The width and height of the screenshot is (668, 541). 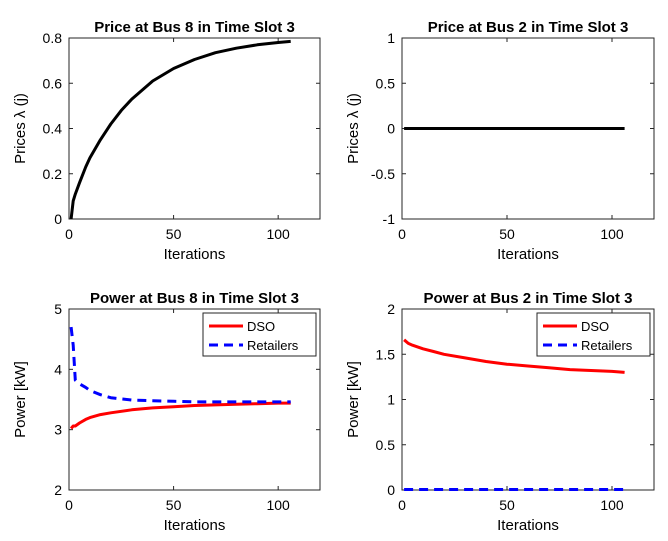 I want to click on y-tick-label: 3, so click(x=58, y=430).